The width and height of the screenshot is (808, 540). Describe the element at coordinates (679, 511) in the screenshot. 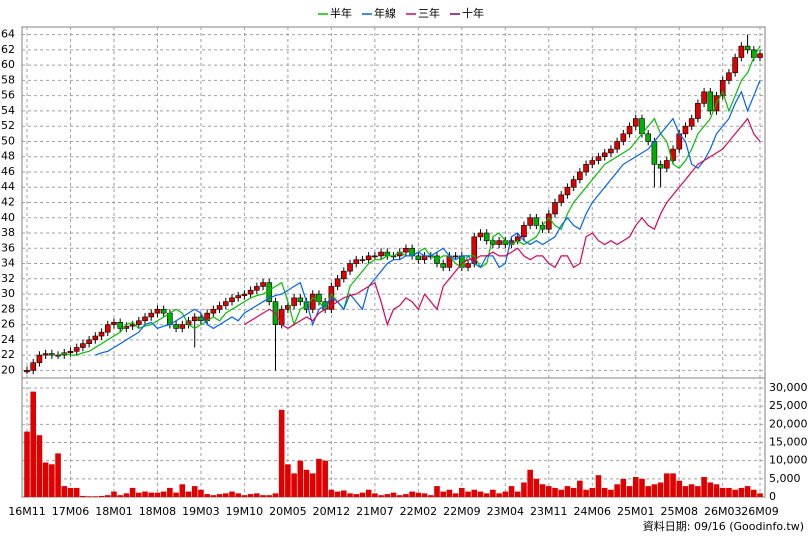

I see `x-tick-label: 25M08` at that location.